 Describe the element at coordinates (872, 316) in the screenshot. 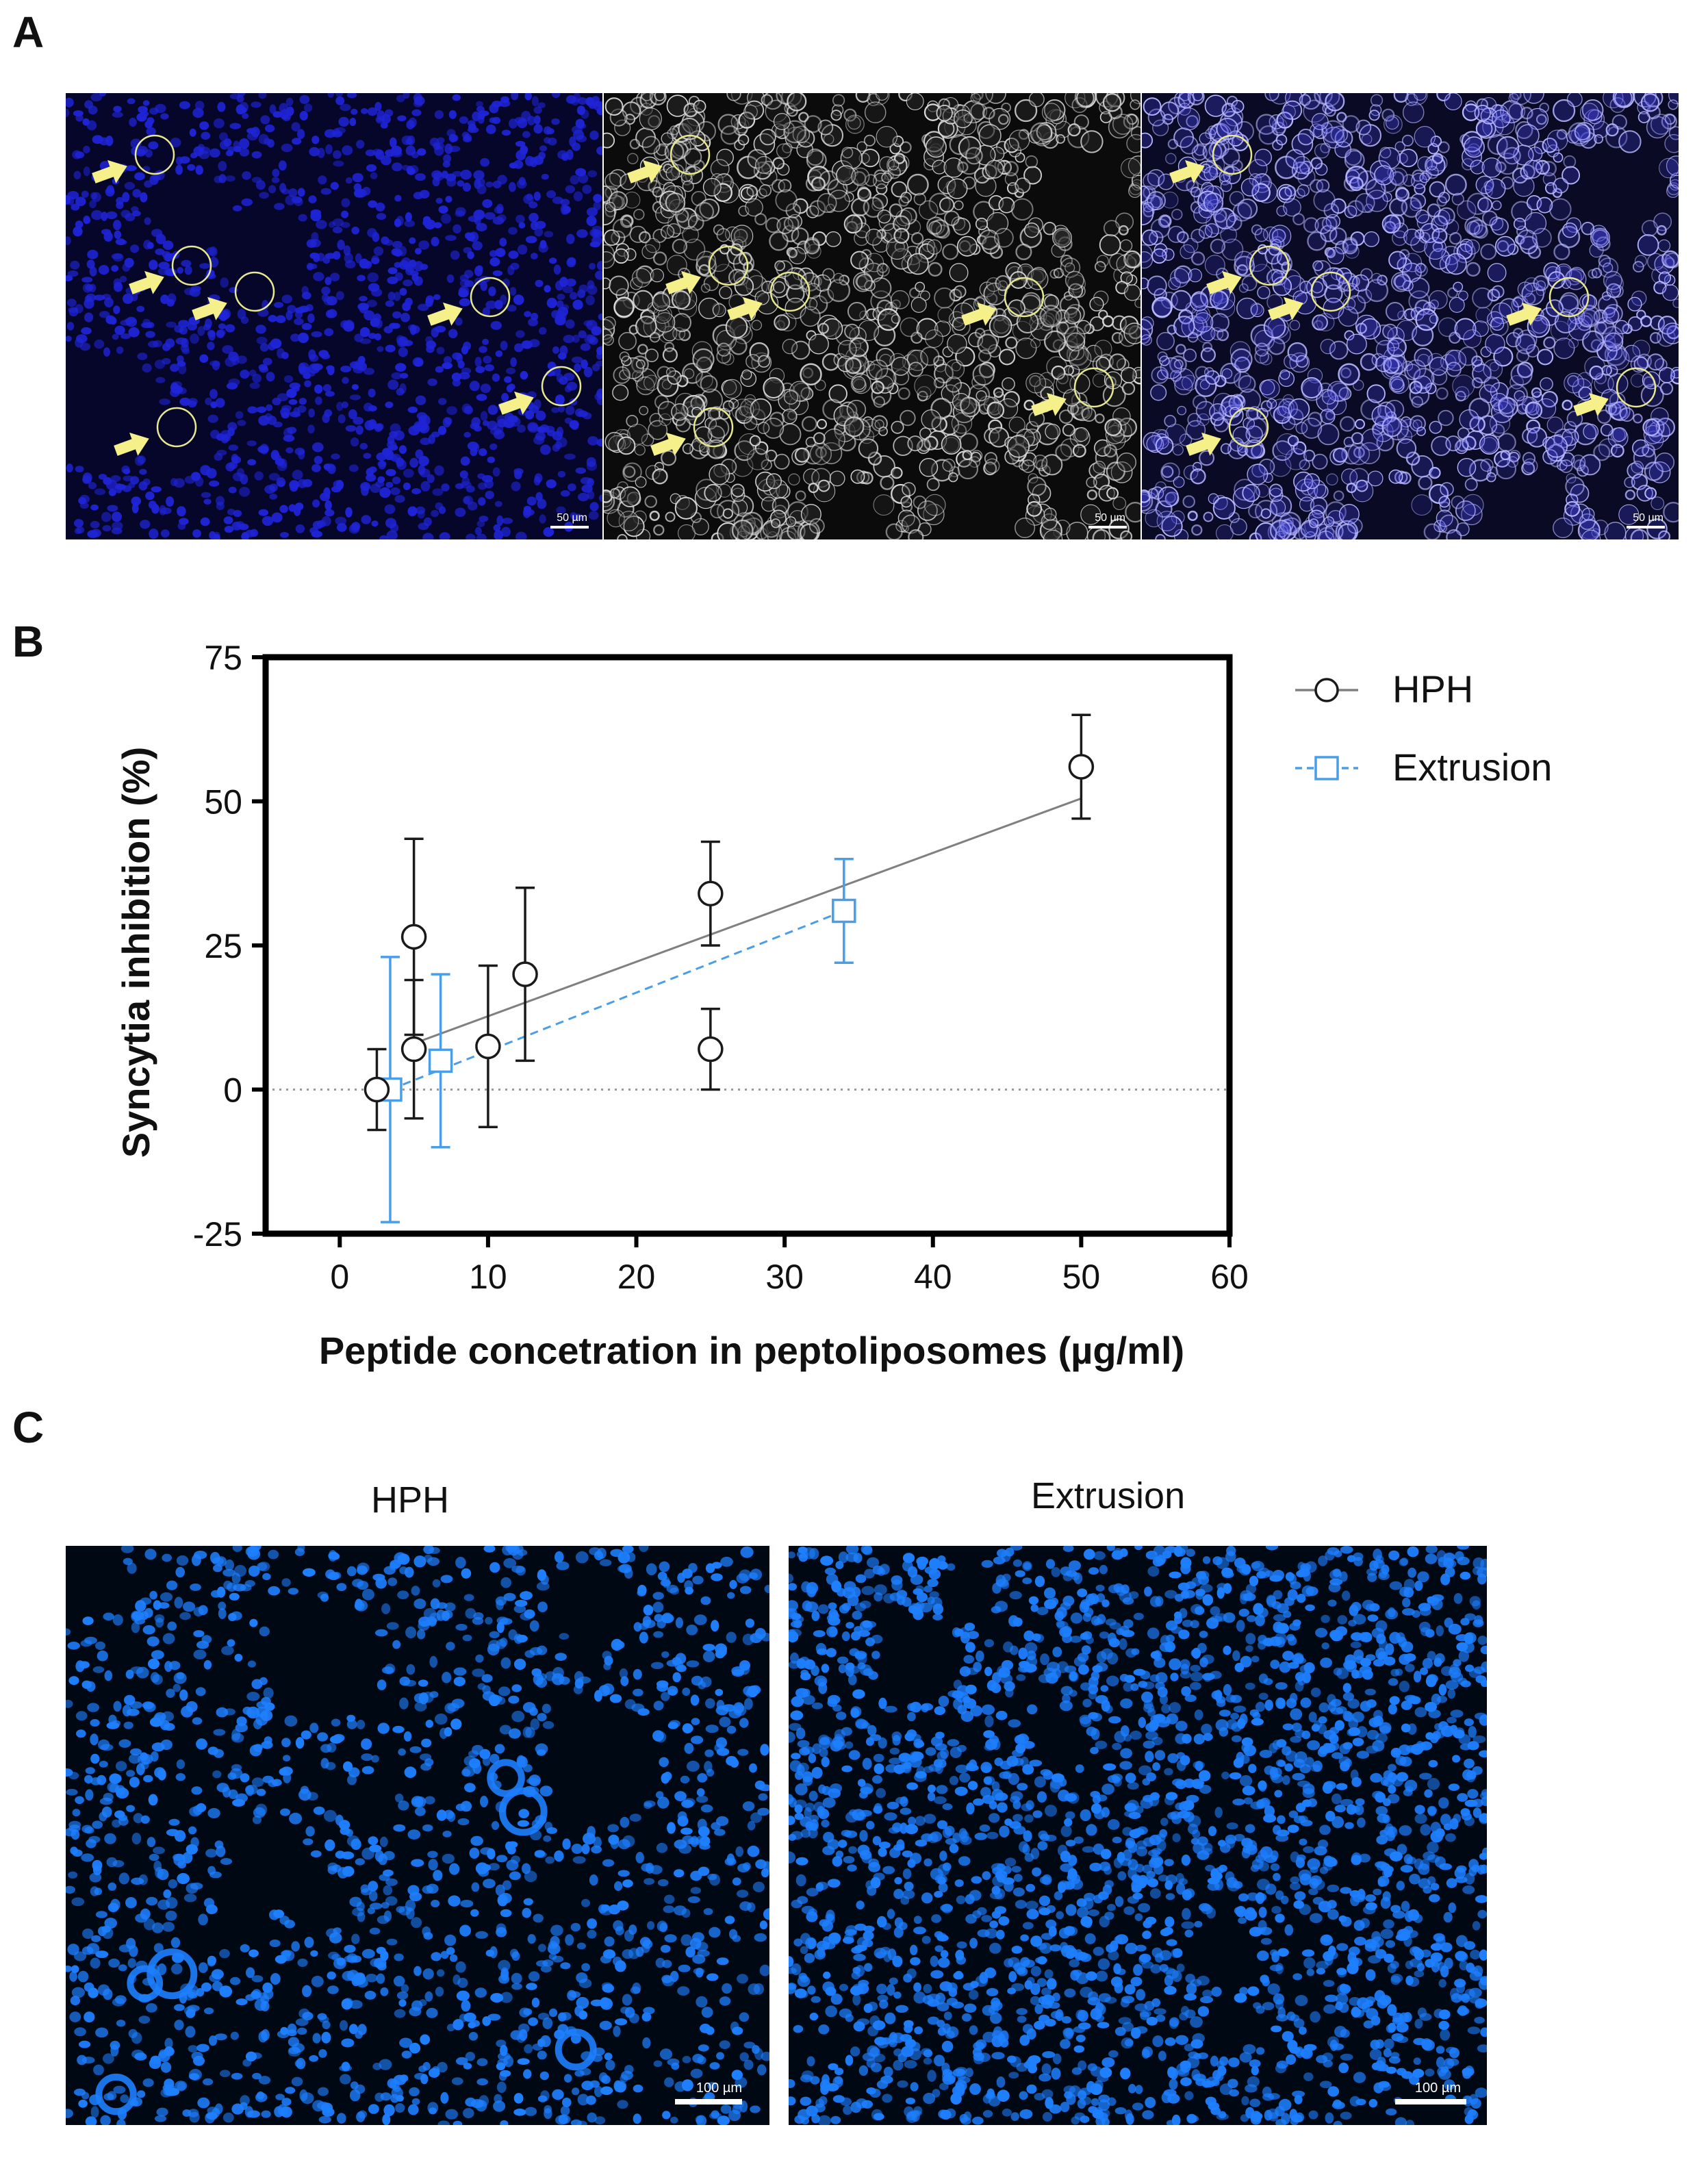

I see `phase-contrast-pattern` at that location.